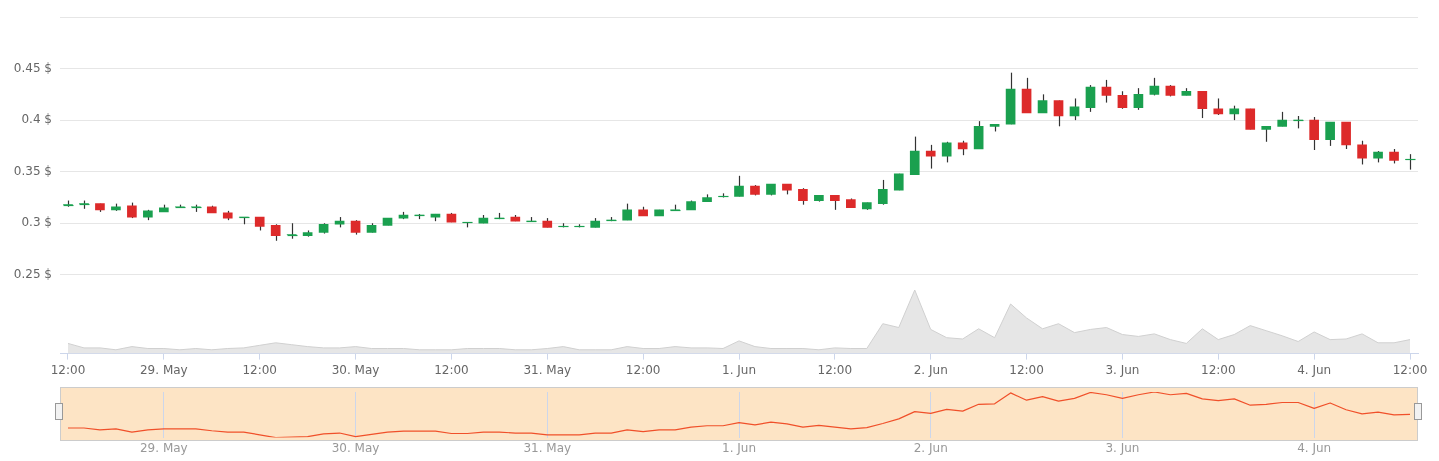  I want to click on y-tick-label: 0.45 $, so click(32, 67).